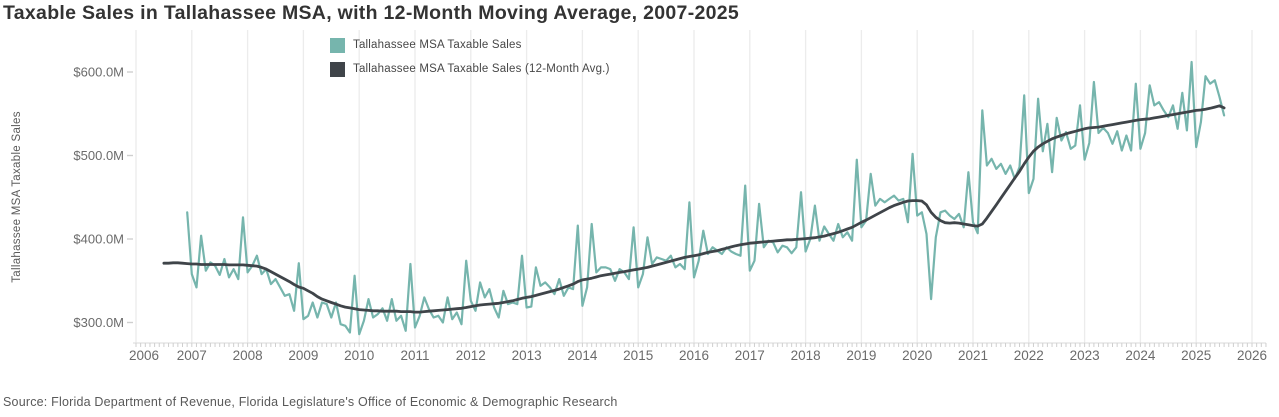 This screenshot has height=417, width=1279. Describe the element at coordinates (337, 69) in the screenshot. I see `average-series-swatch-icon` at that location.